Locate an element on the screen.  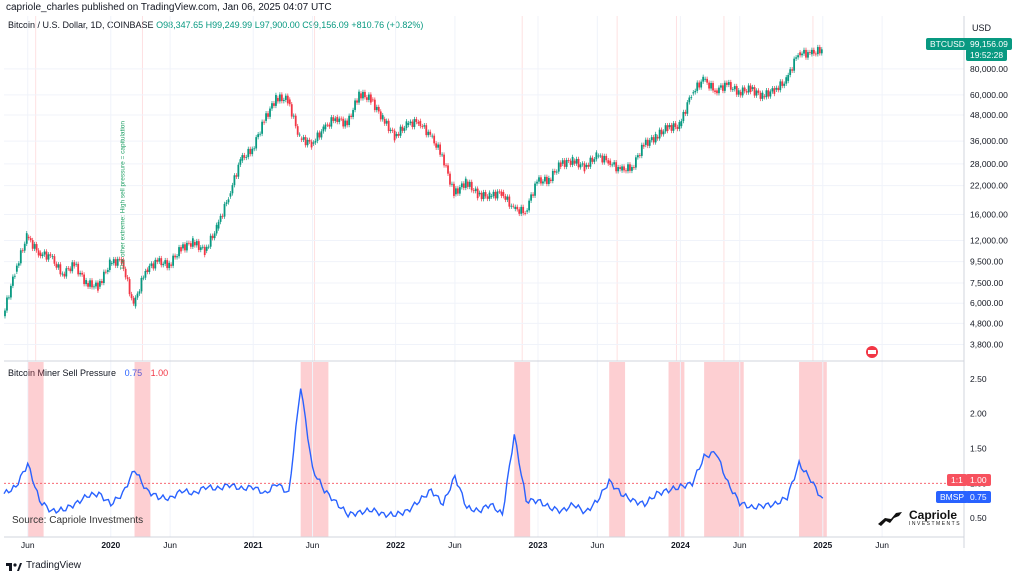
open-value: O98,347.65 is located at coordinates (180, 25).